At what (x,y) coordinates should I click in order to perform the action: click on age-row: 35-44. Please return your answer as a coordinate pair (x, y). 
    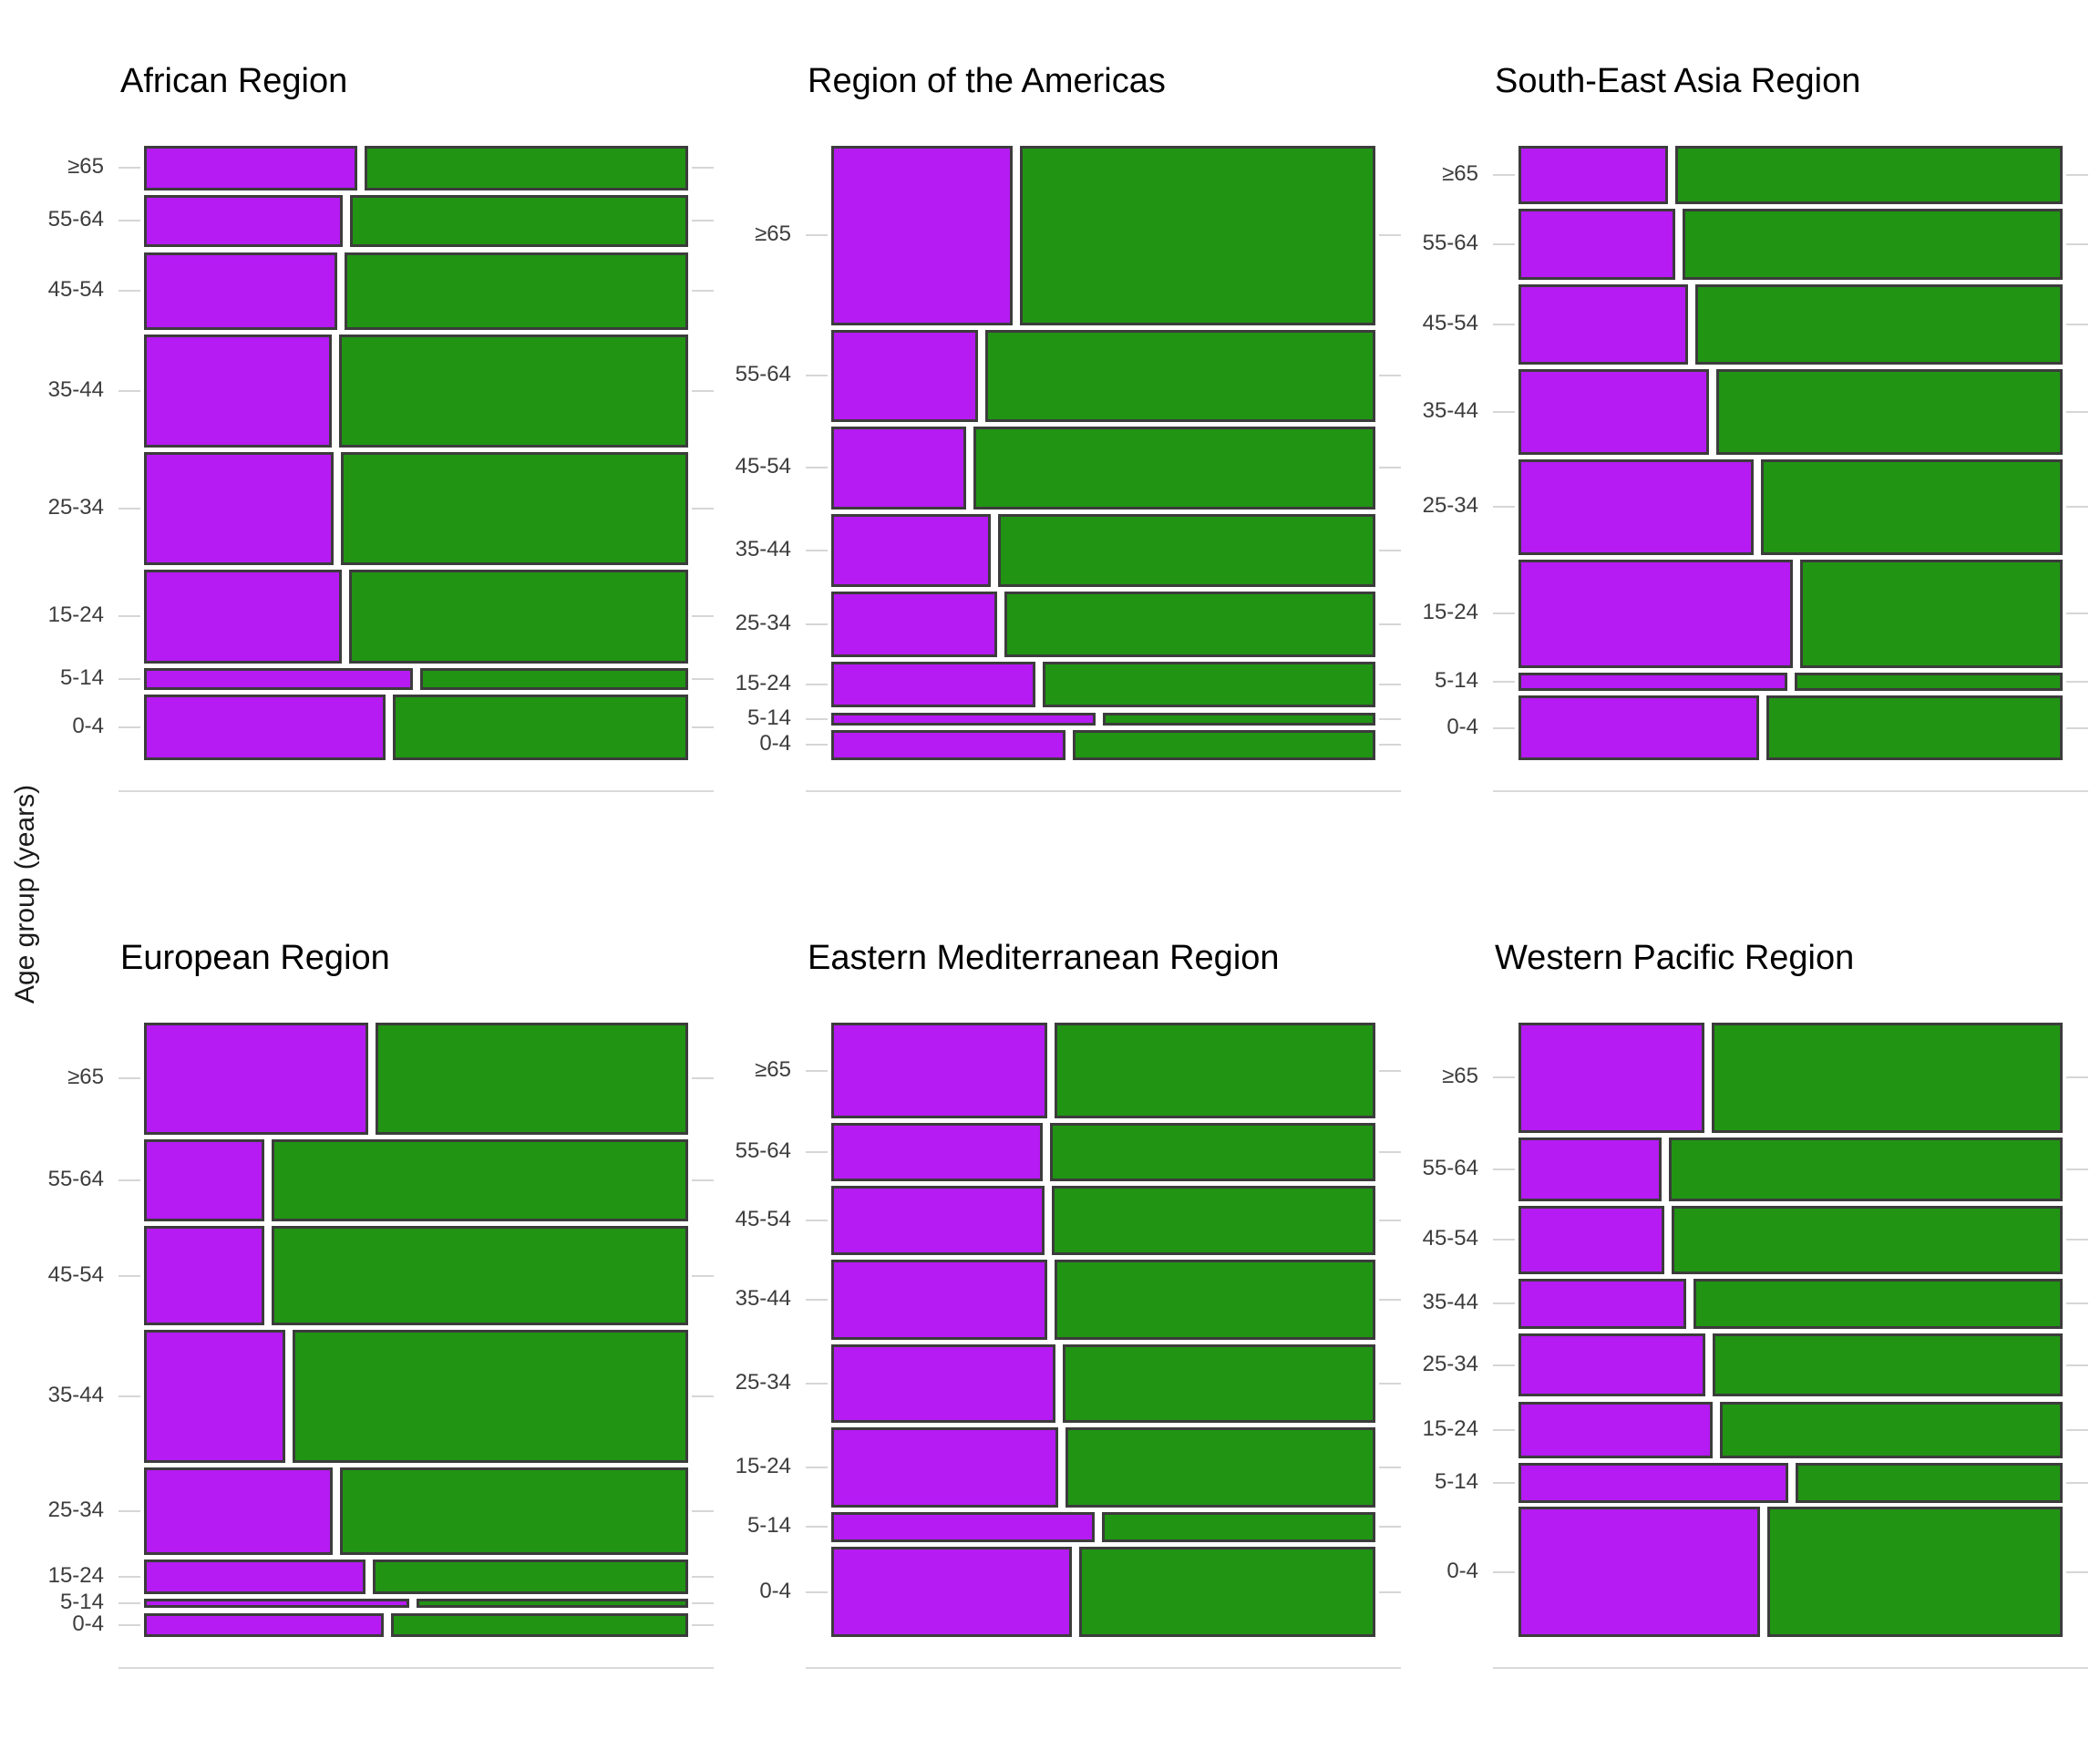
    Looking at the image, I should click on (1755, 413).